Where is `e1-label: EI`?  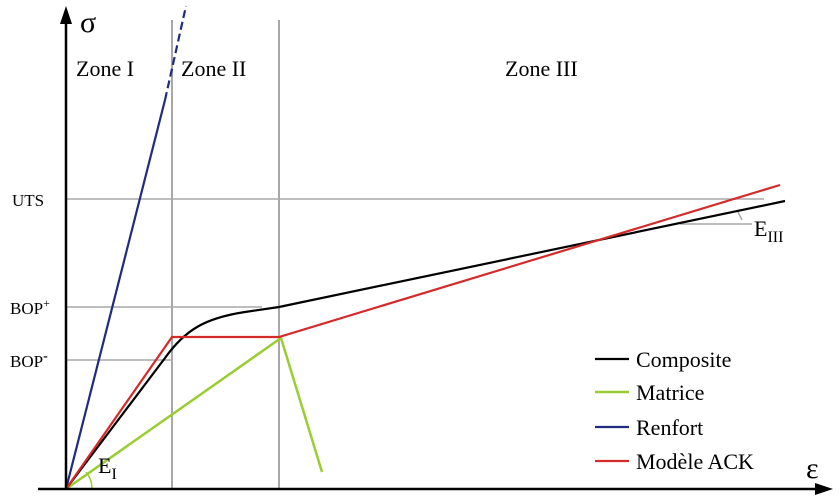 e1-label: EI is located at coordinates (107, 468).